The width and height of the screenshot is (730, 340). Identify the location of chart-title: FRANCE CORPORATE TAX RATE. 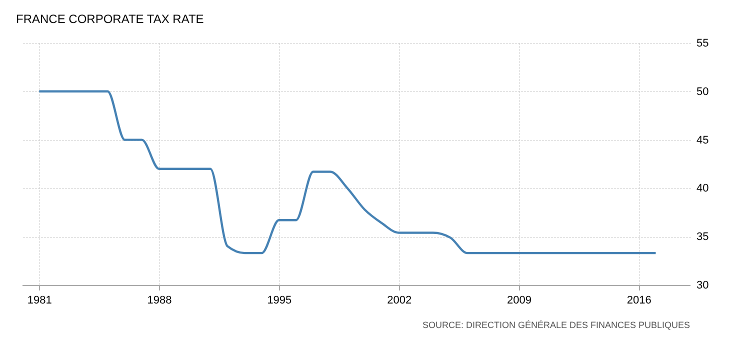
(110, 19).